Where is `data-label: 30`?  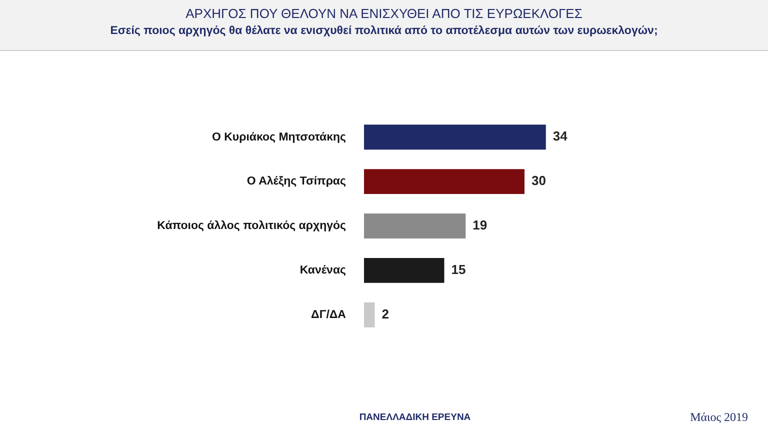 data-label: 30 is located at coordinates (539, 180).